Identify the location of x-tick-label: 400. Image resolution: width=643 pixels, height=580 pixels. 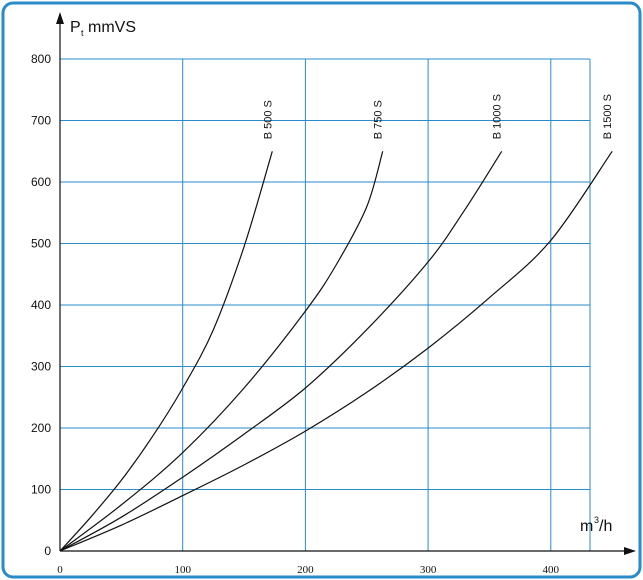
(551, 570).